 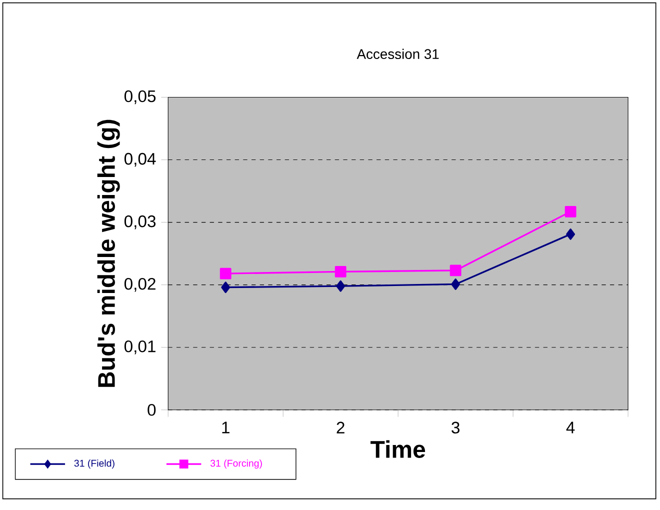 What do you see at coordinates (94, 464) in the screenshot?
I see `legend-label: 31 (Field)` at bounding box center [94, 464].